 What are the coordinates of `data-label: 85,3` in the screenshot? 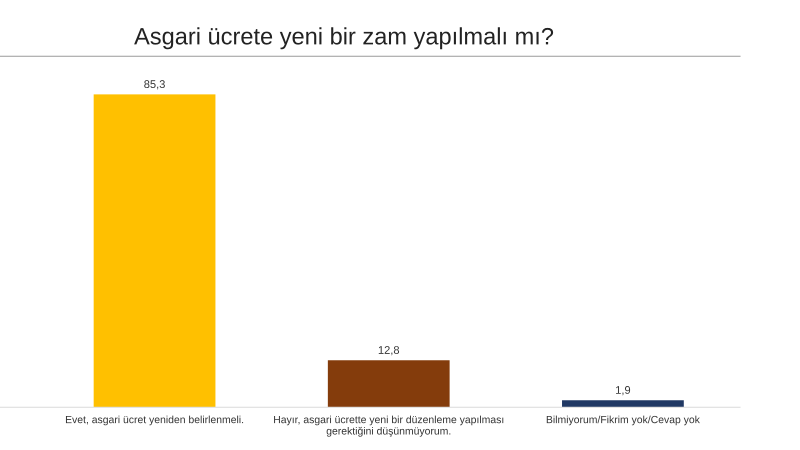 It's located at (154, 85).